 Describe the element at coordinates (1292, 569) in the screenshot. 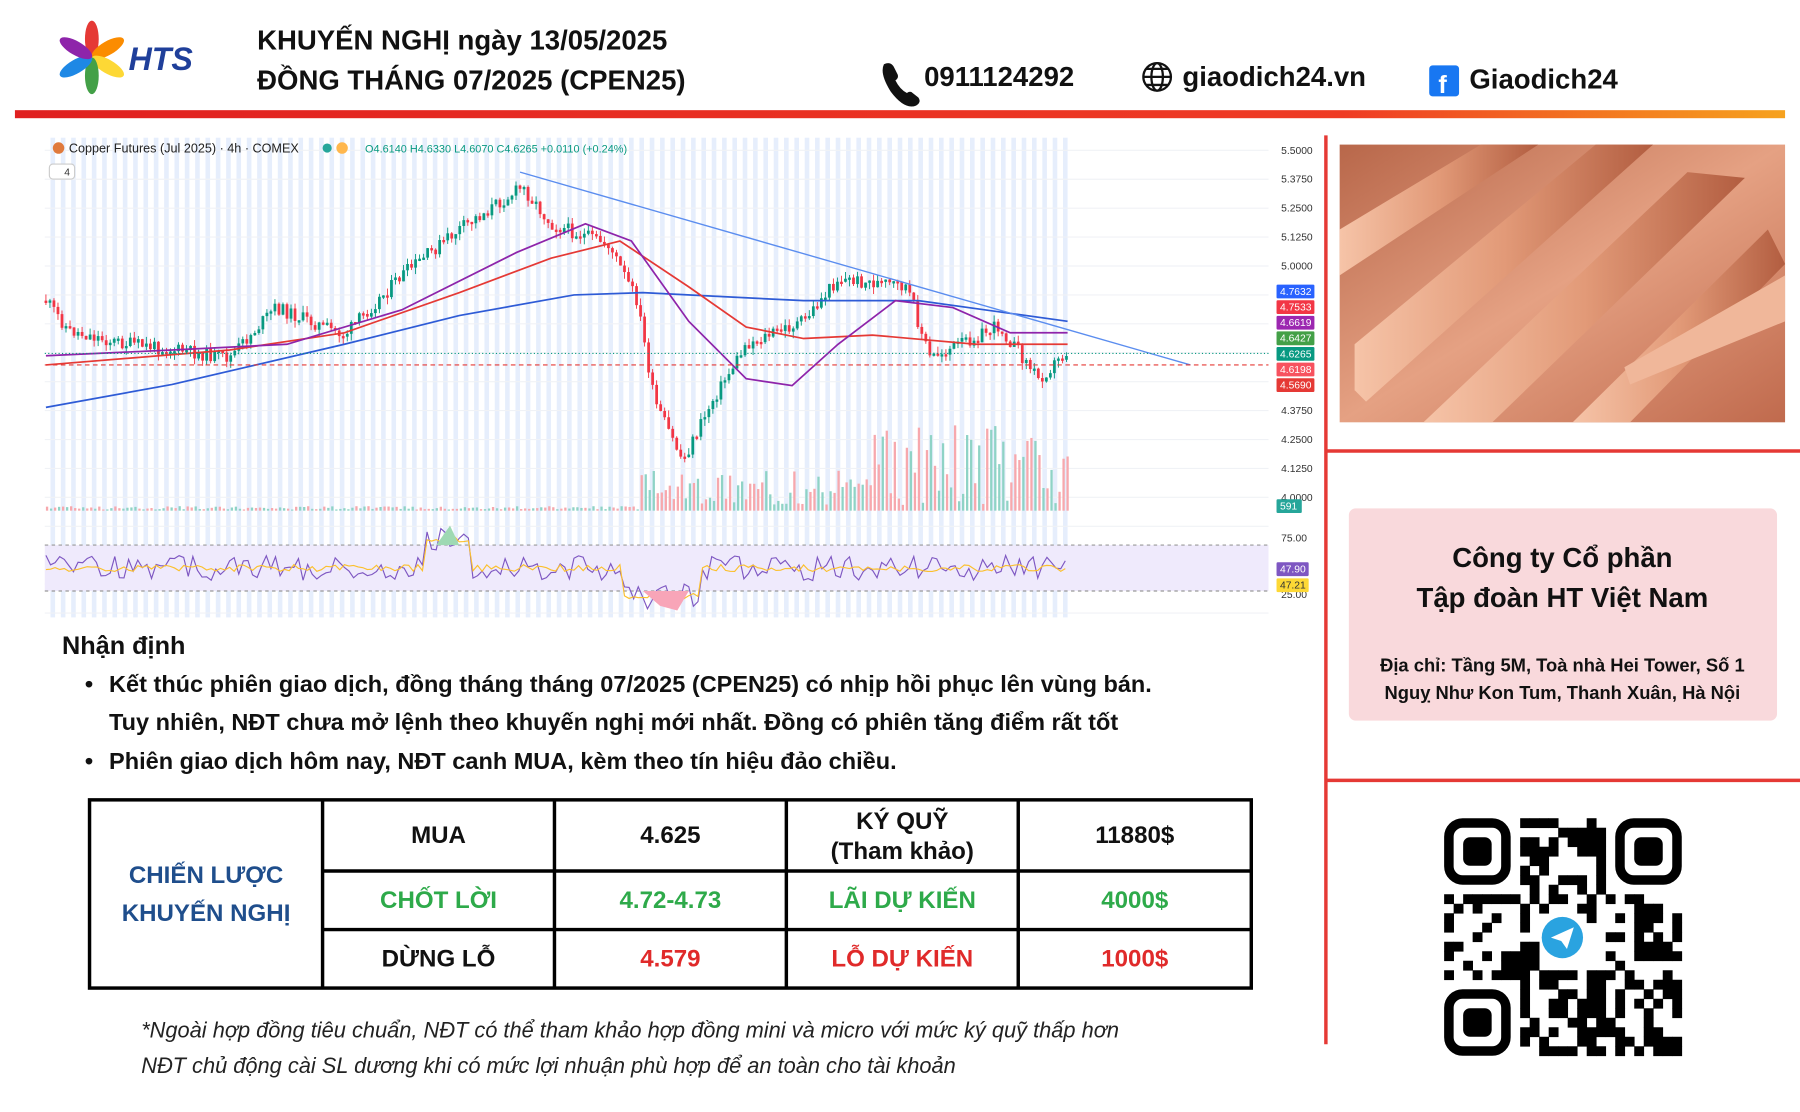

I see `rsi-badge` at that location.